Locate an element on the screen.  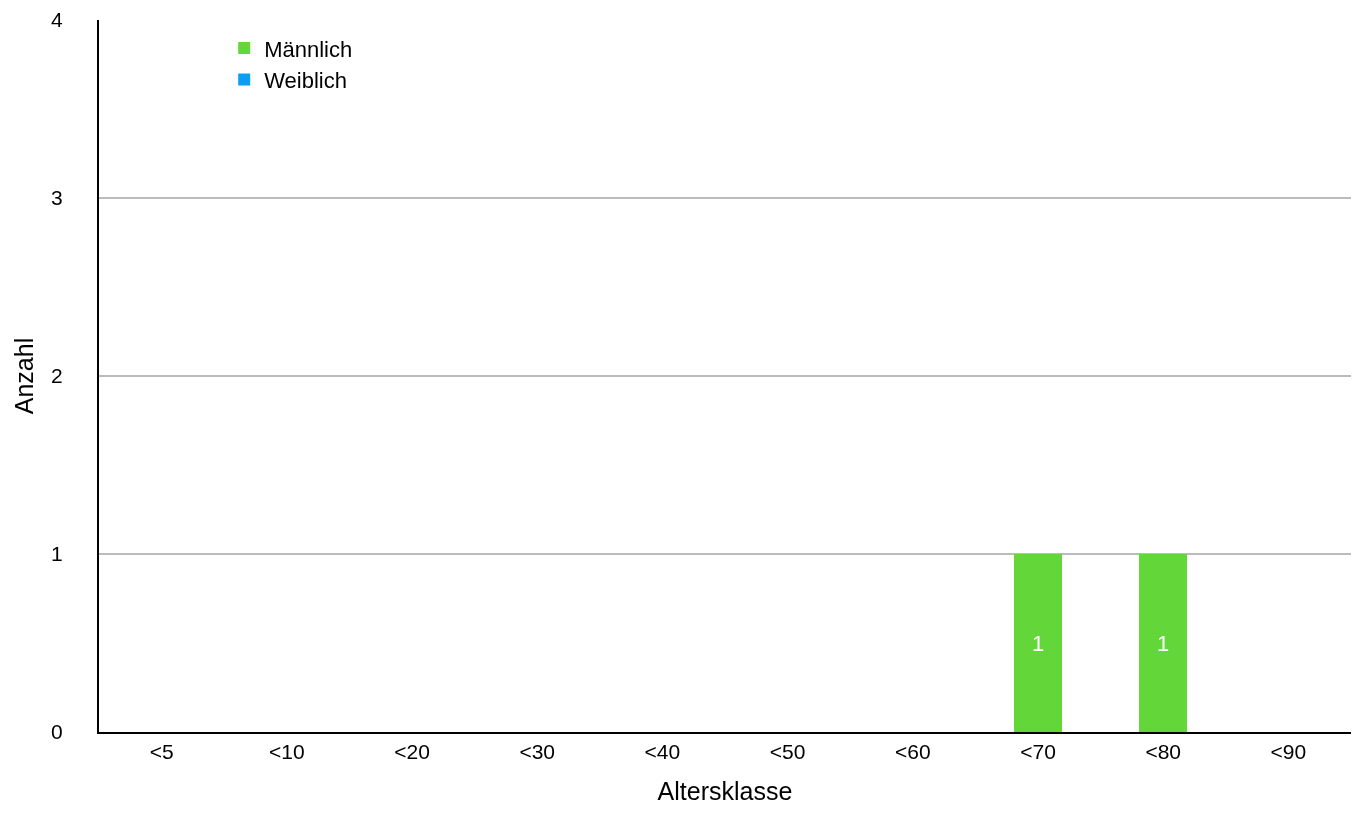
x-tick-label: <60 is located at coordinates (912, 752).